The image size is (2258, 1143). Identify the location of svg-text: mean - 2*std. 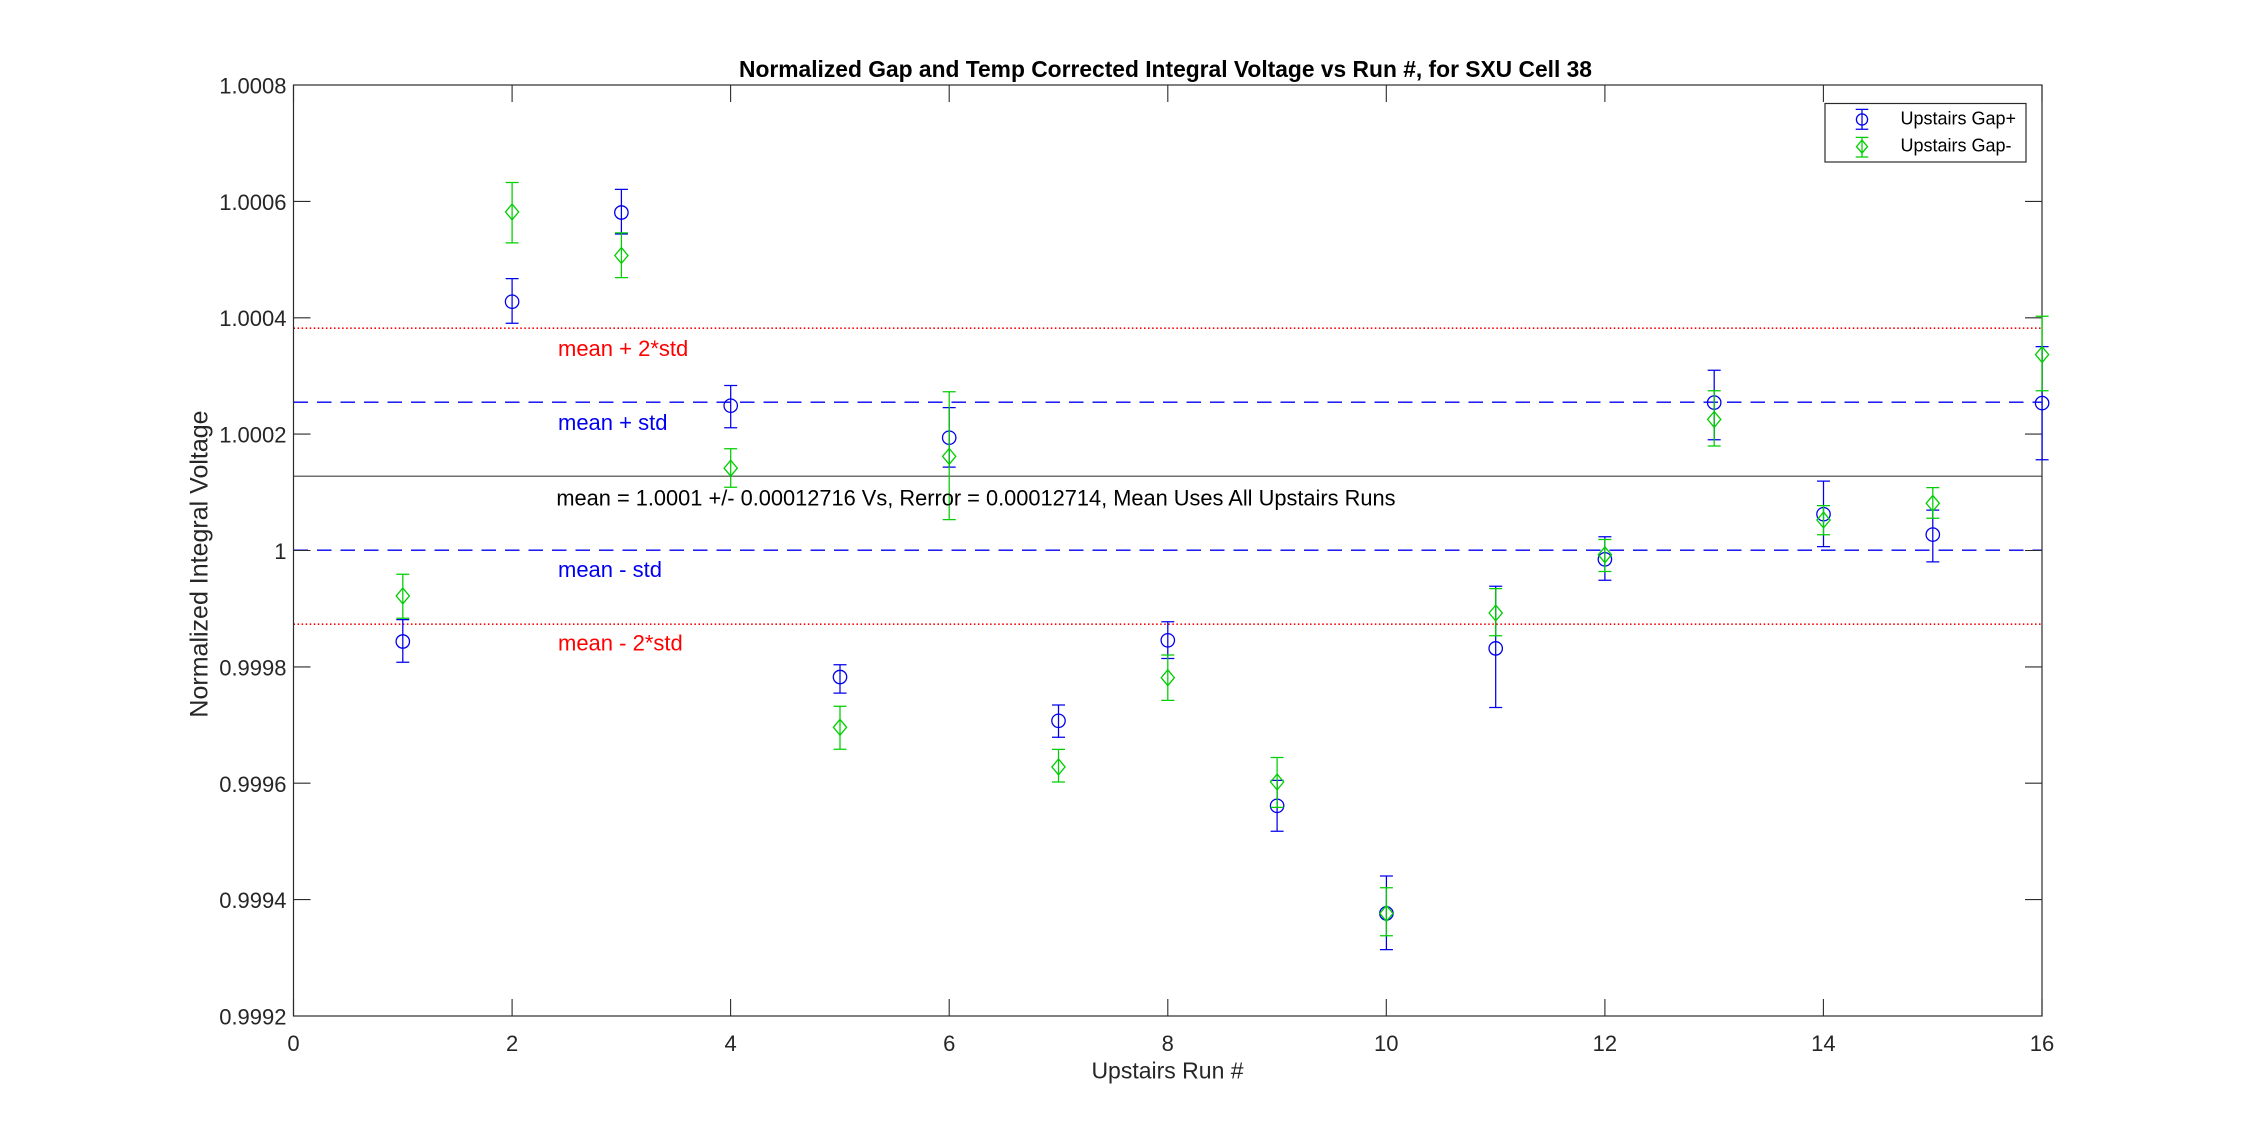
(620, 643).